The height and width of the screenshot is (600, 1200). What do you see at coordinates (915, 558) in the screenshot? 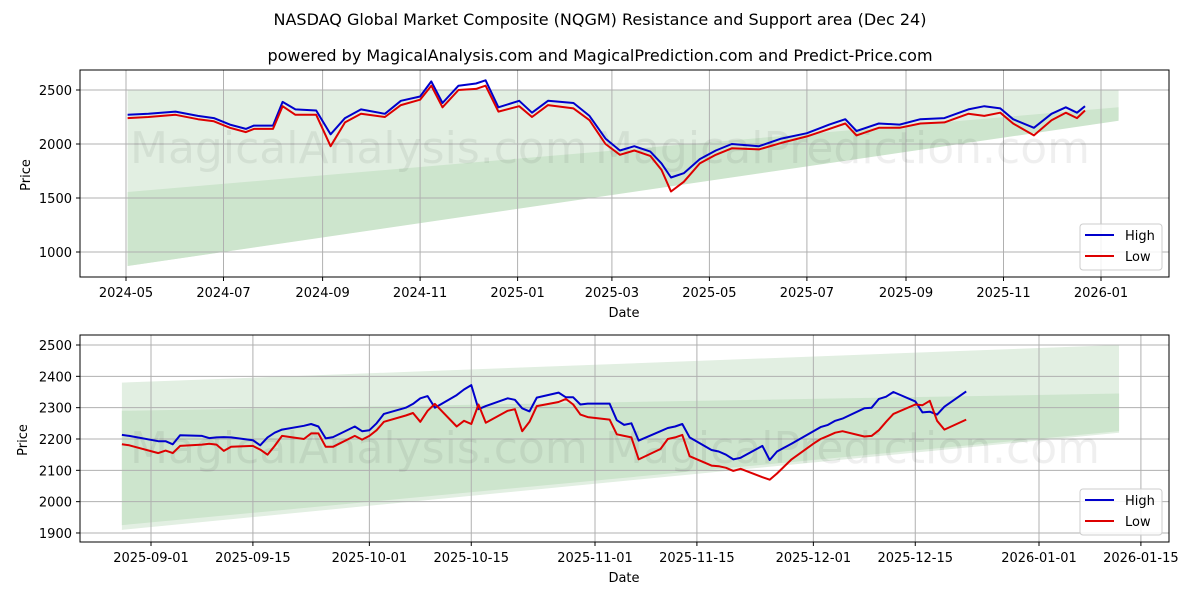
I see `x-tick-label: 2025-12-15` at bounding box center [915, 558].